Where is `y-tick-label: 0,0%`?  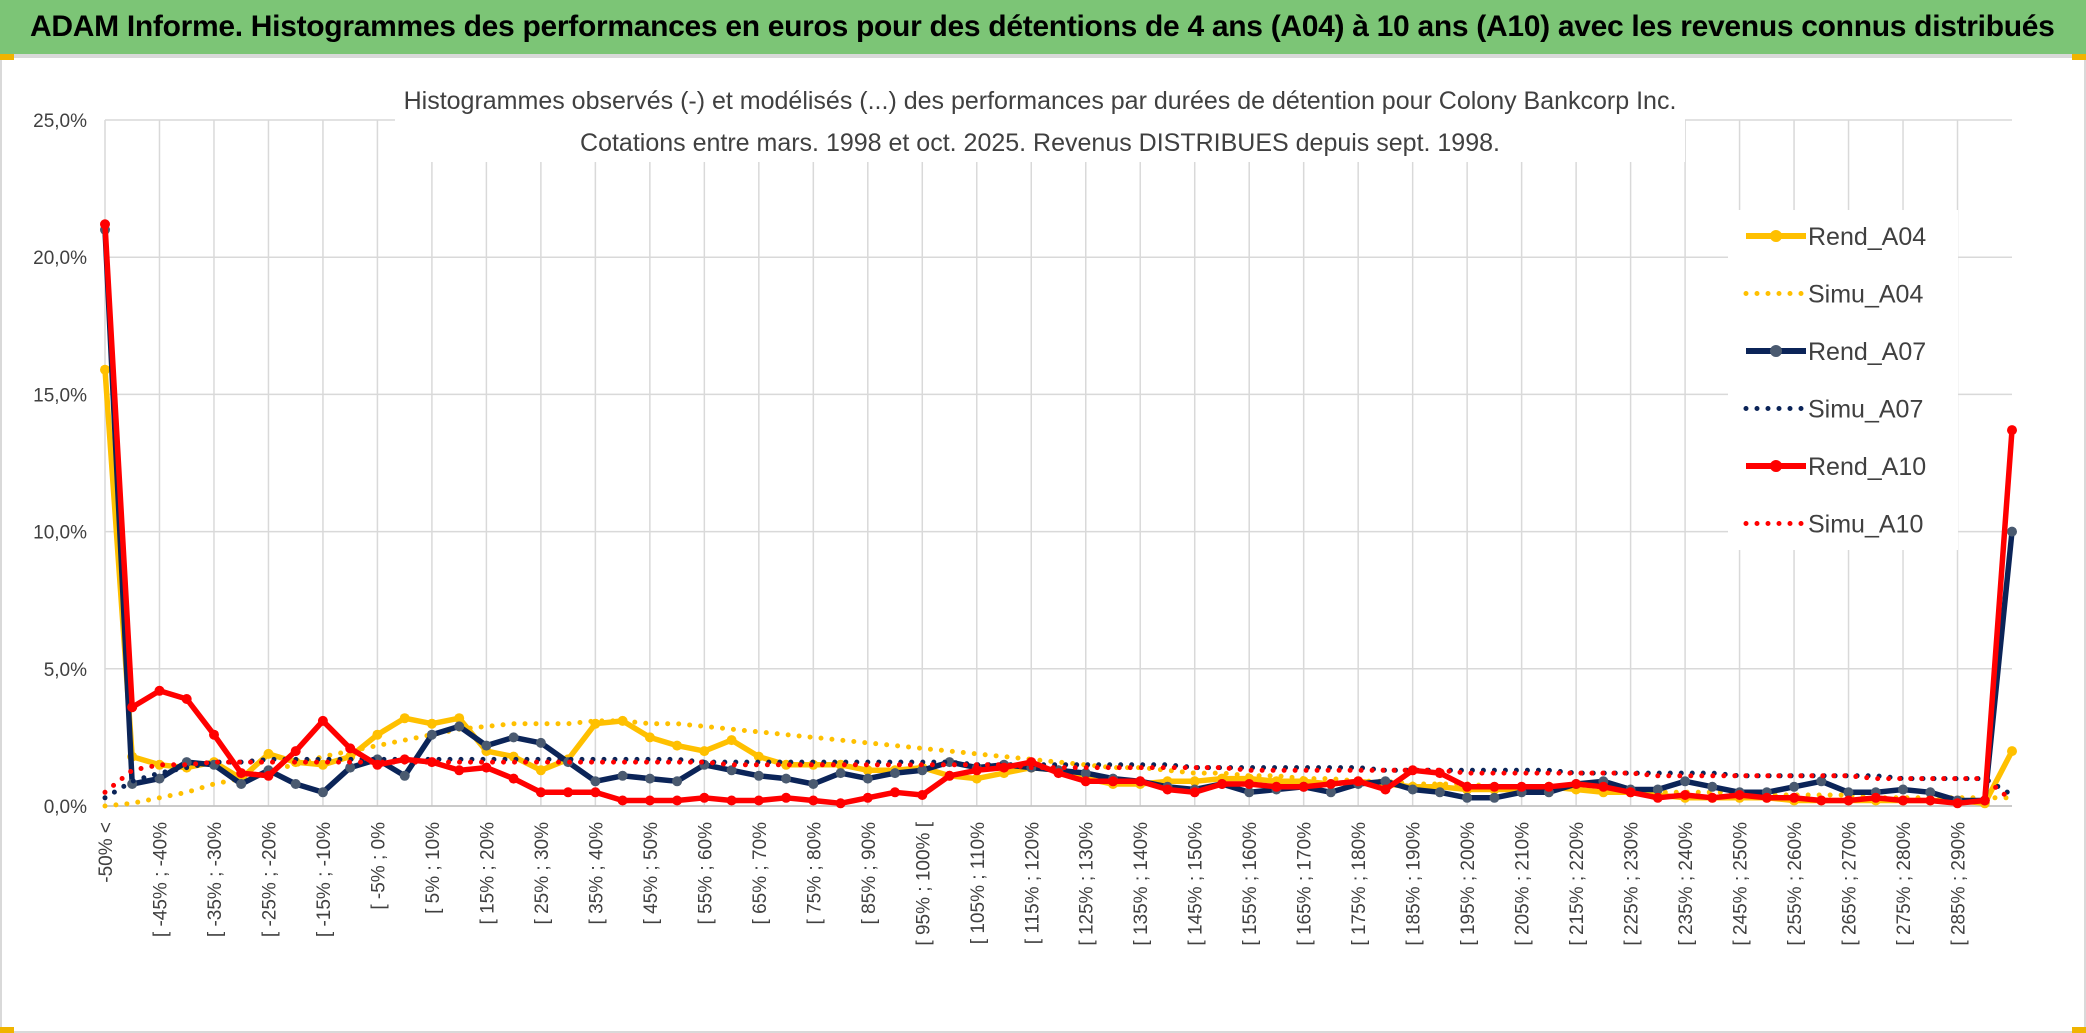 y-tick-label: 0,0% is located at coordinates (65, 807).